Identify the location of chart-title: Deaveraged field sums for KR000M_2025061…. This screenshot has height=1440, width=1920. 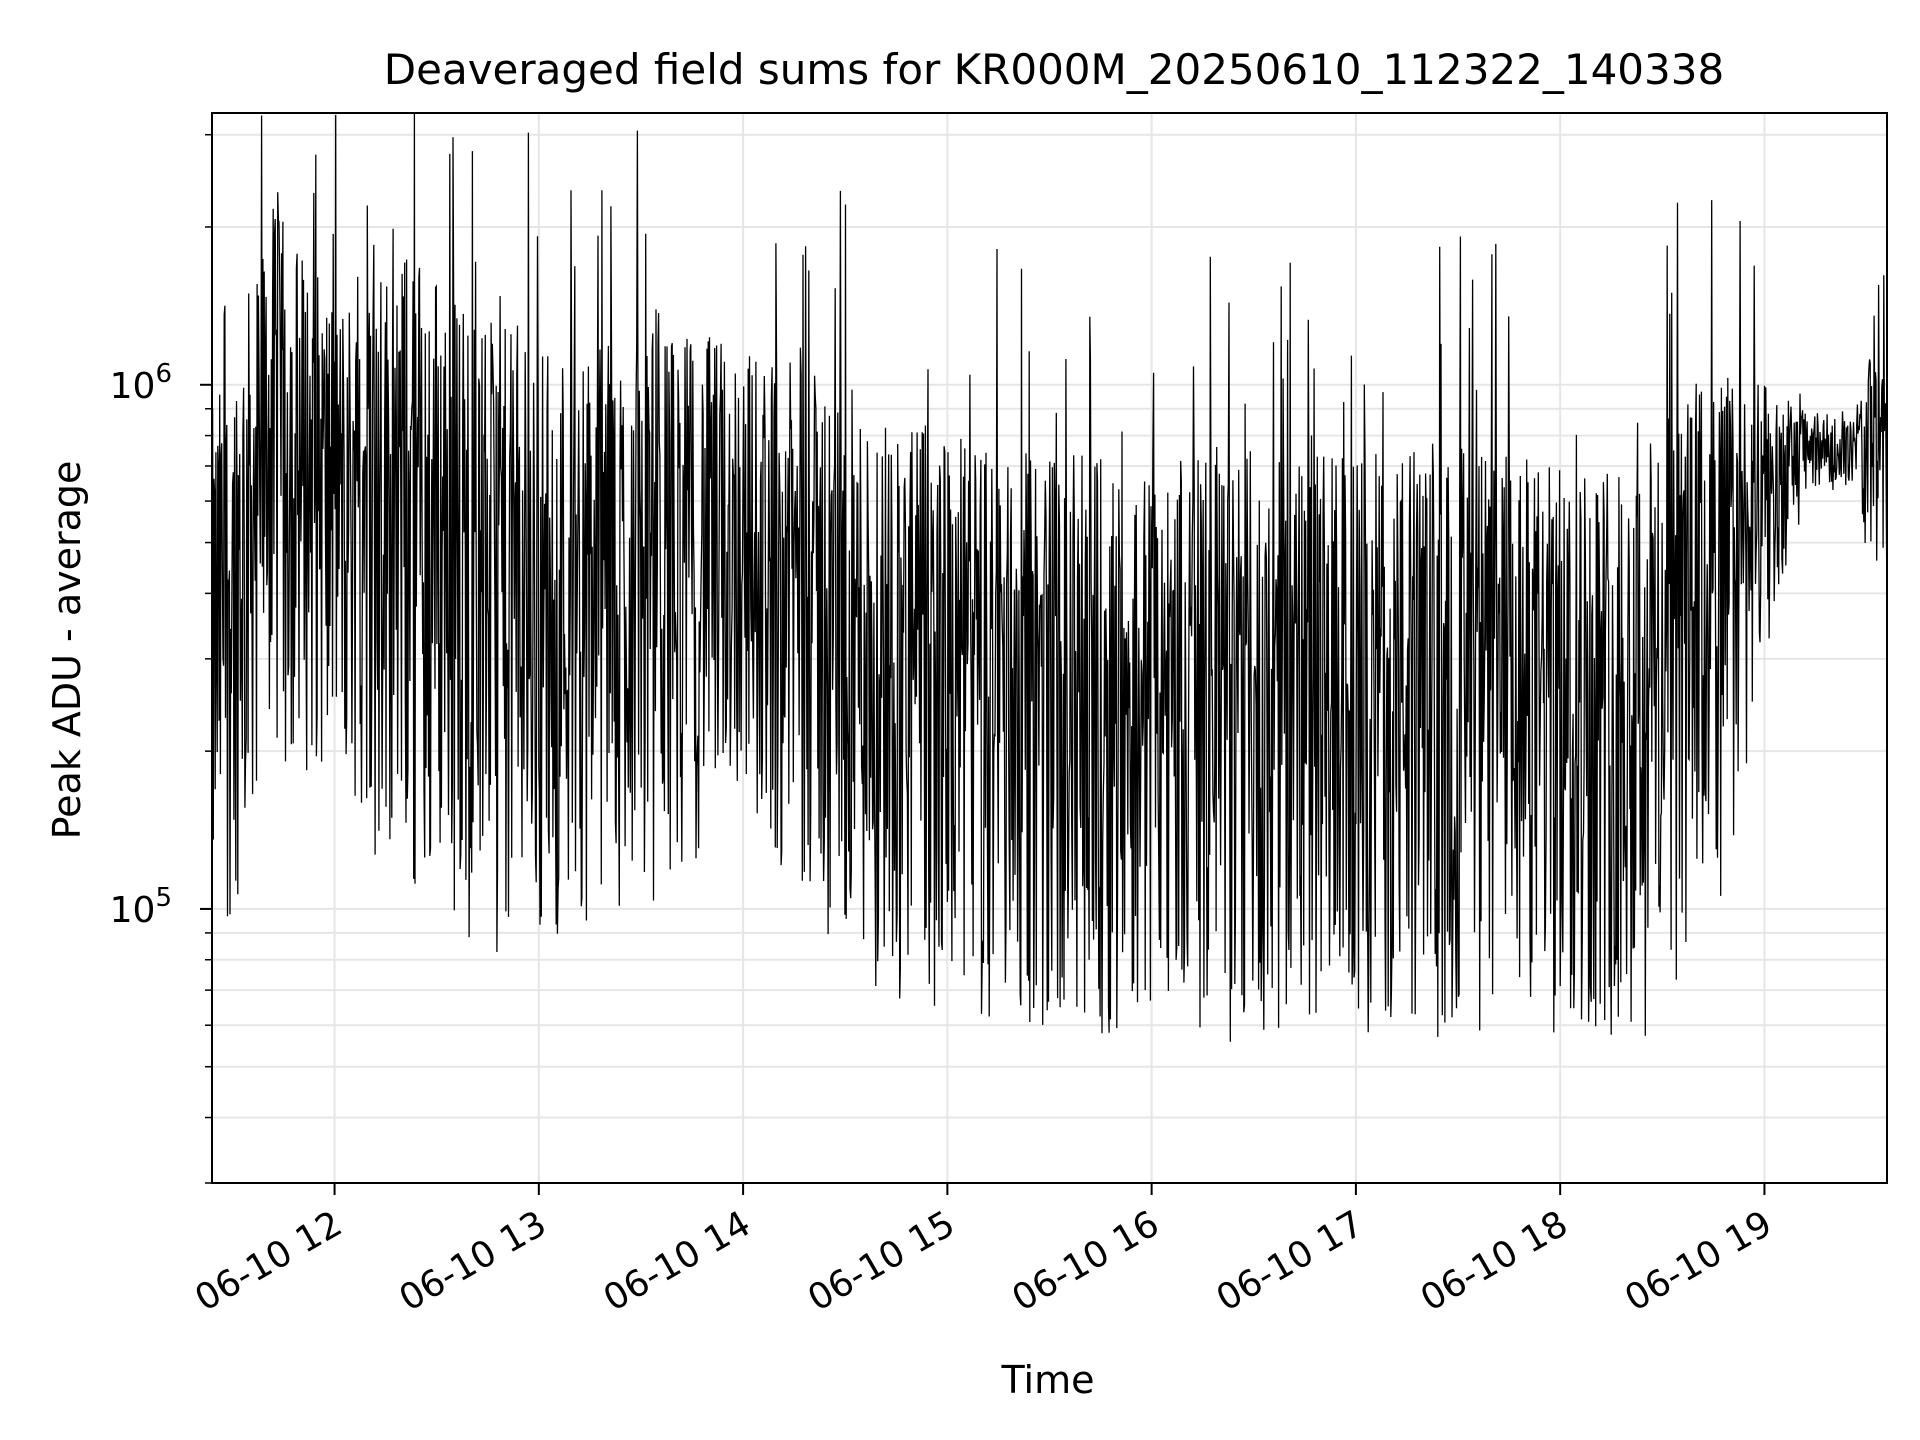
(1054, 69).